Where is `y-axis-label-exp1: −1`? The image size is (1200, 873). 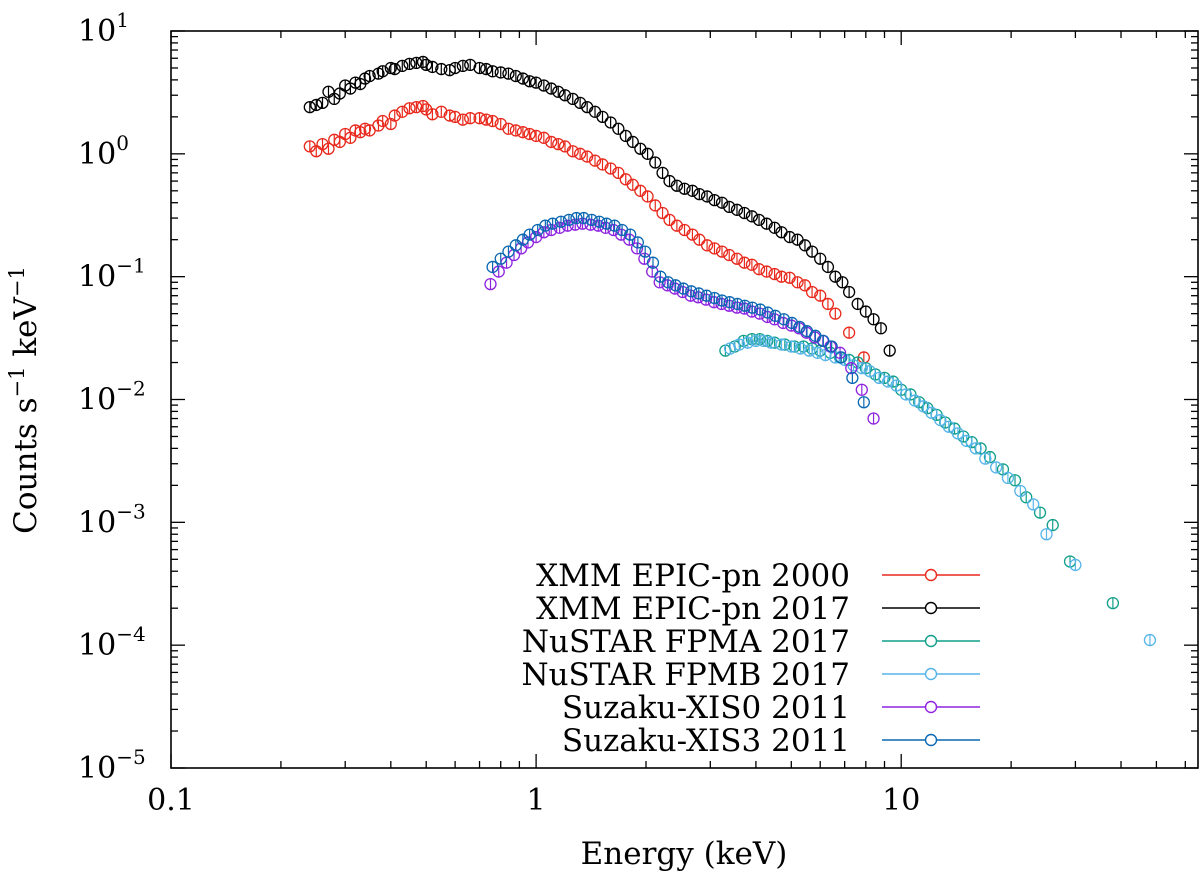
y-axis-label-exp1: −1 is located at coordinates (17, 381).